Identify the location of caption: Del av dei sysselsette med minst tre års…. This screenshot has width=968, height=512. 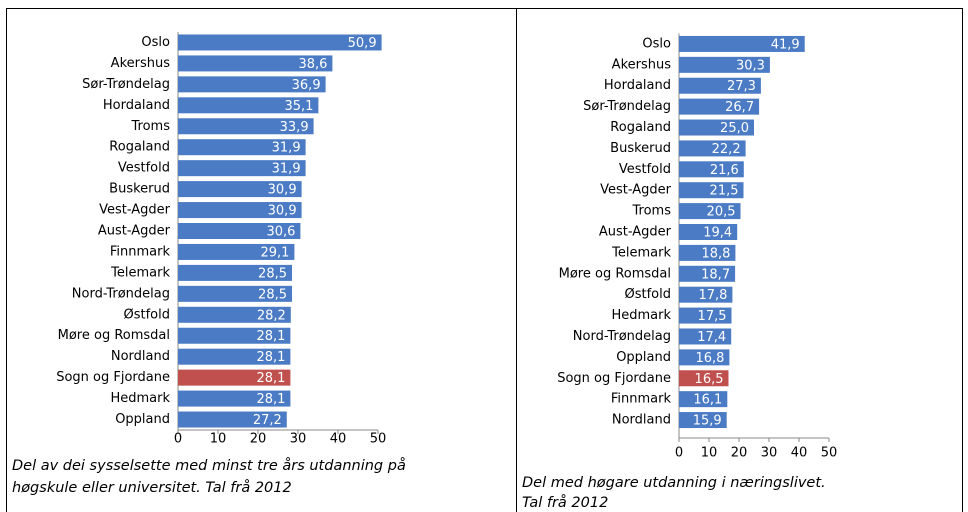
(209, 465).